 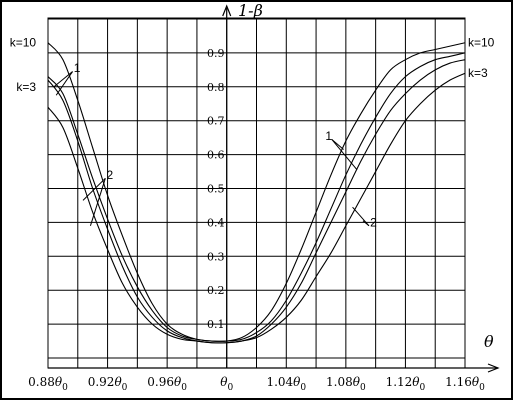 What do you see at coordinates (167, 384) in the screenshot?
I see `x-tick-label: 0.96θ0` at bounding box center [167, 384].